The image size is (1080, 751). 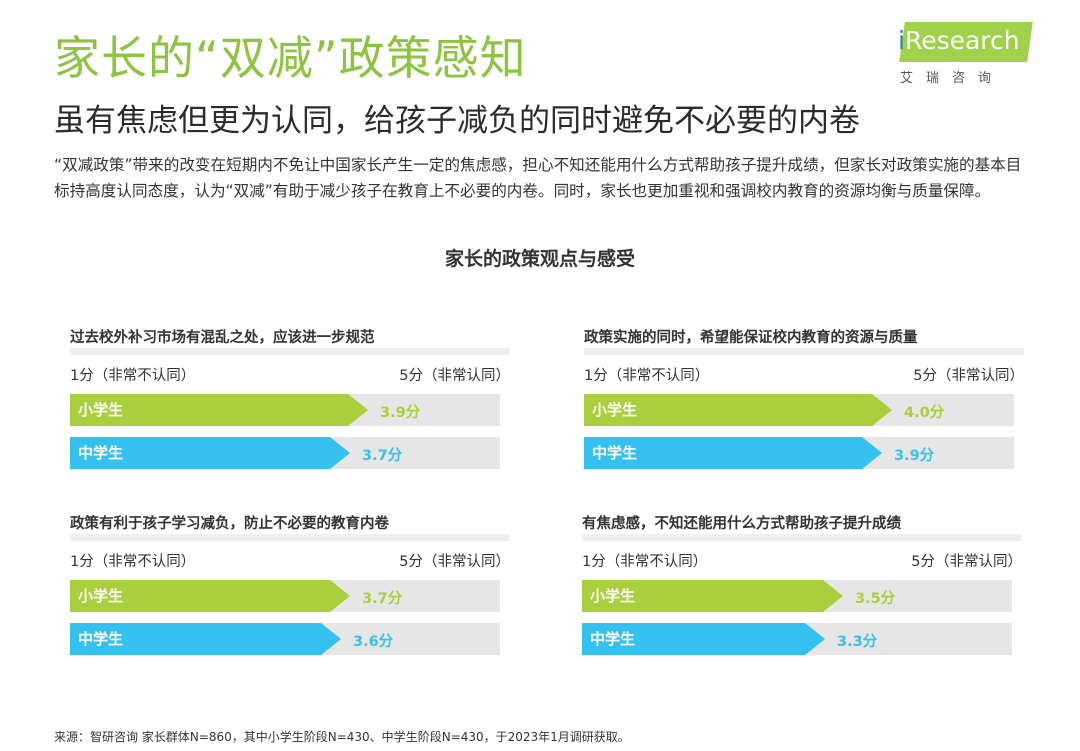 I want to click on bar-row: 小学生 3.9分, so click(x=285, y=410).